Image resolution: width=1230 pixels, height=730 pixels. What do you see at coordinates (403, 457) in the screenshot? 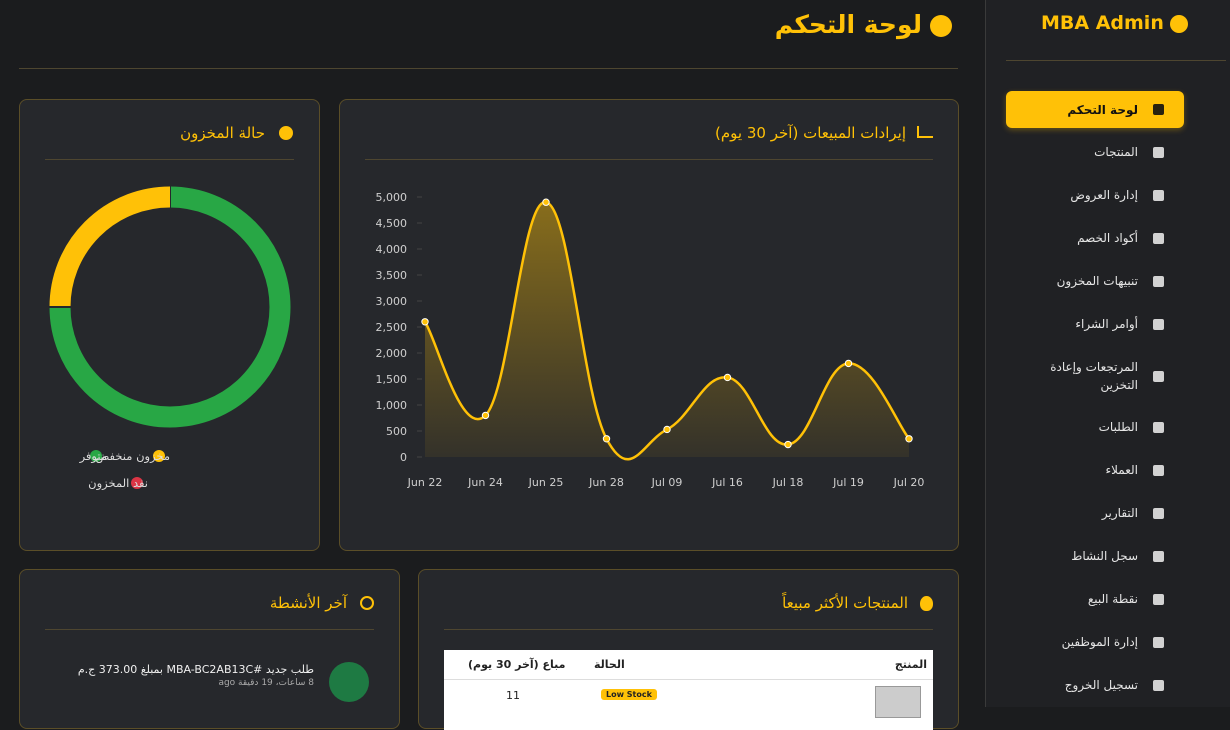
I see `y-tick-label: 0` at bounding box center [403, 457].